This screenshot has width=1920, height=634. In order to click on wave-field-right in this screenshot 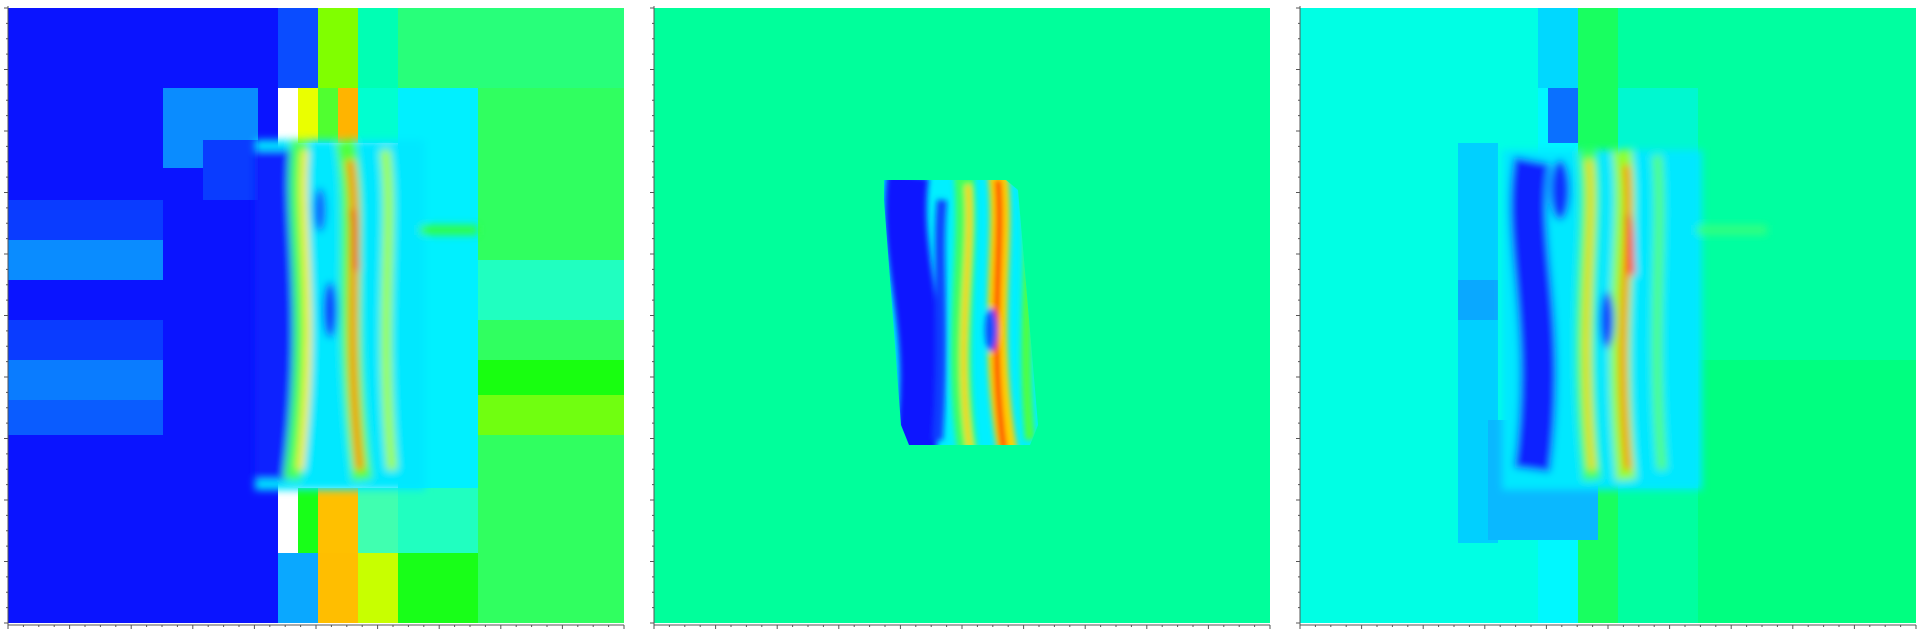, I will do `click(1634, 319)`.